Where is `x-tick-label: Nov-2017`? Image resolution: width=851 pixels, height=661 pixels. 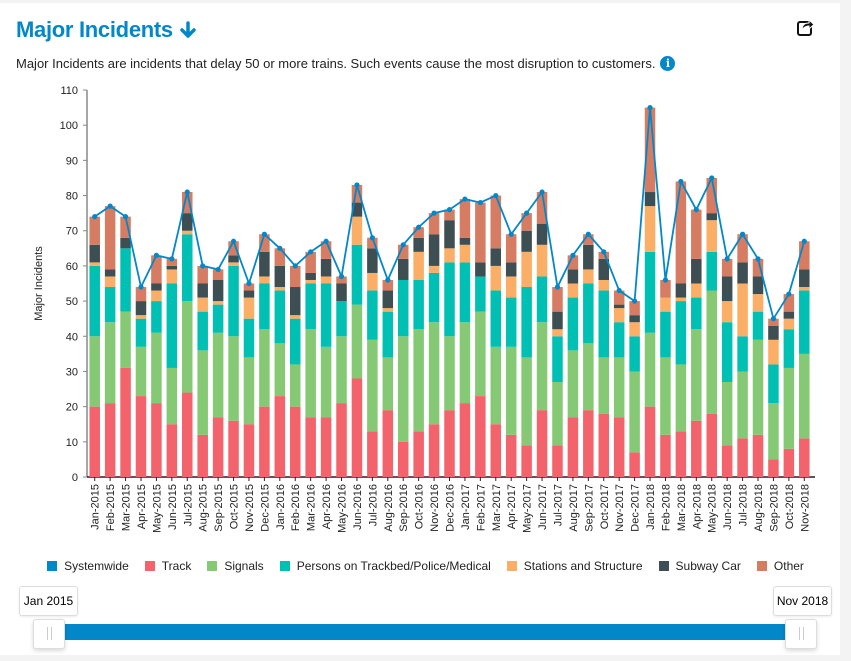
x-tick-label: Nov-2017 is located at coordinates (620, 508).